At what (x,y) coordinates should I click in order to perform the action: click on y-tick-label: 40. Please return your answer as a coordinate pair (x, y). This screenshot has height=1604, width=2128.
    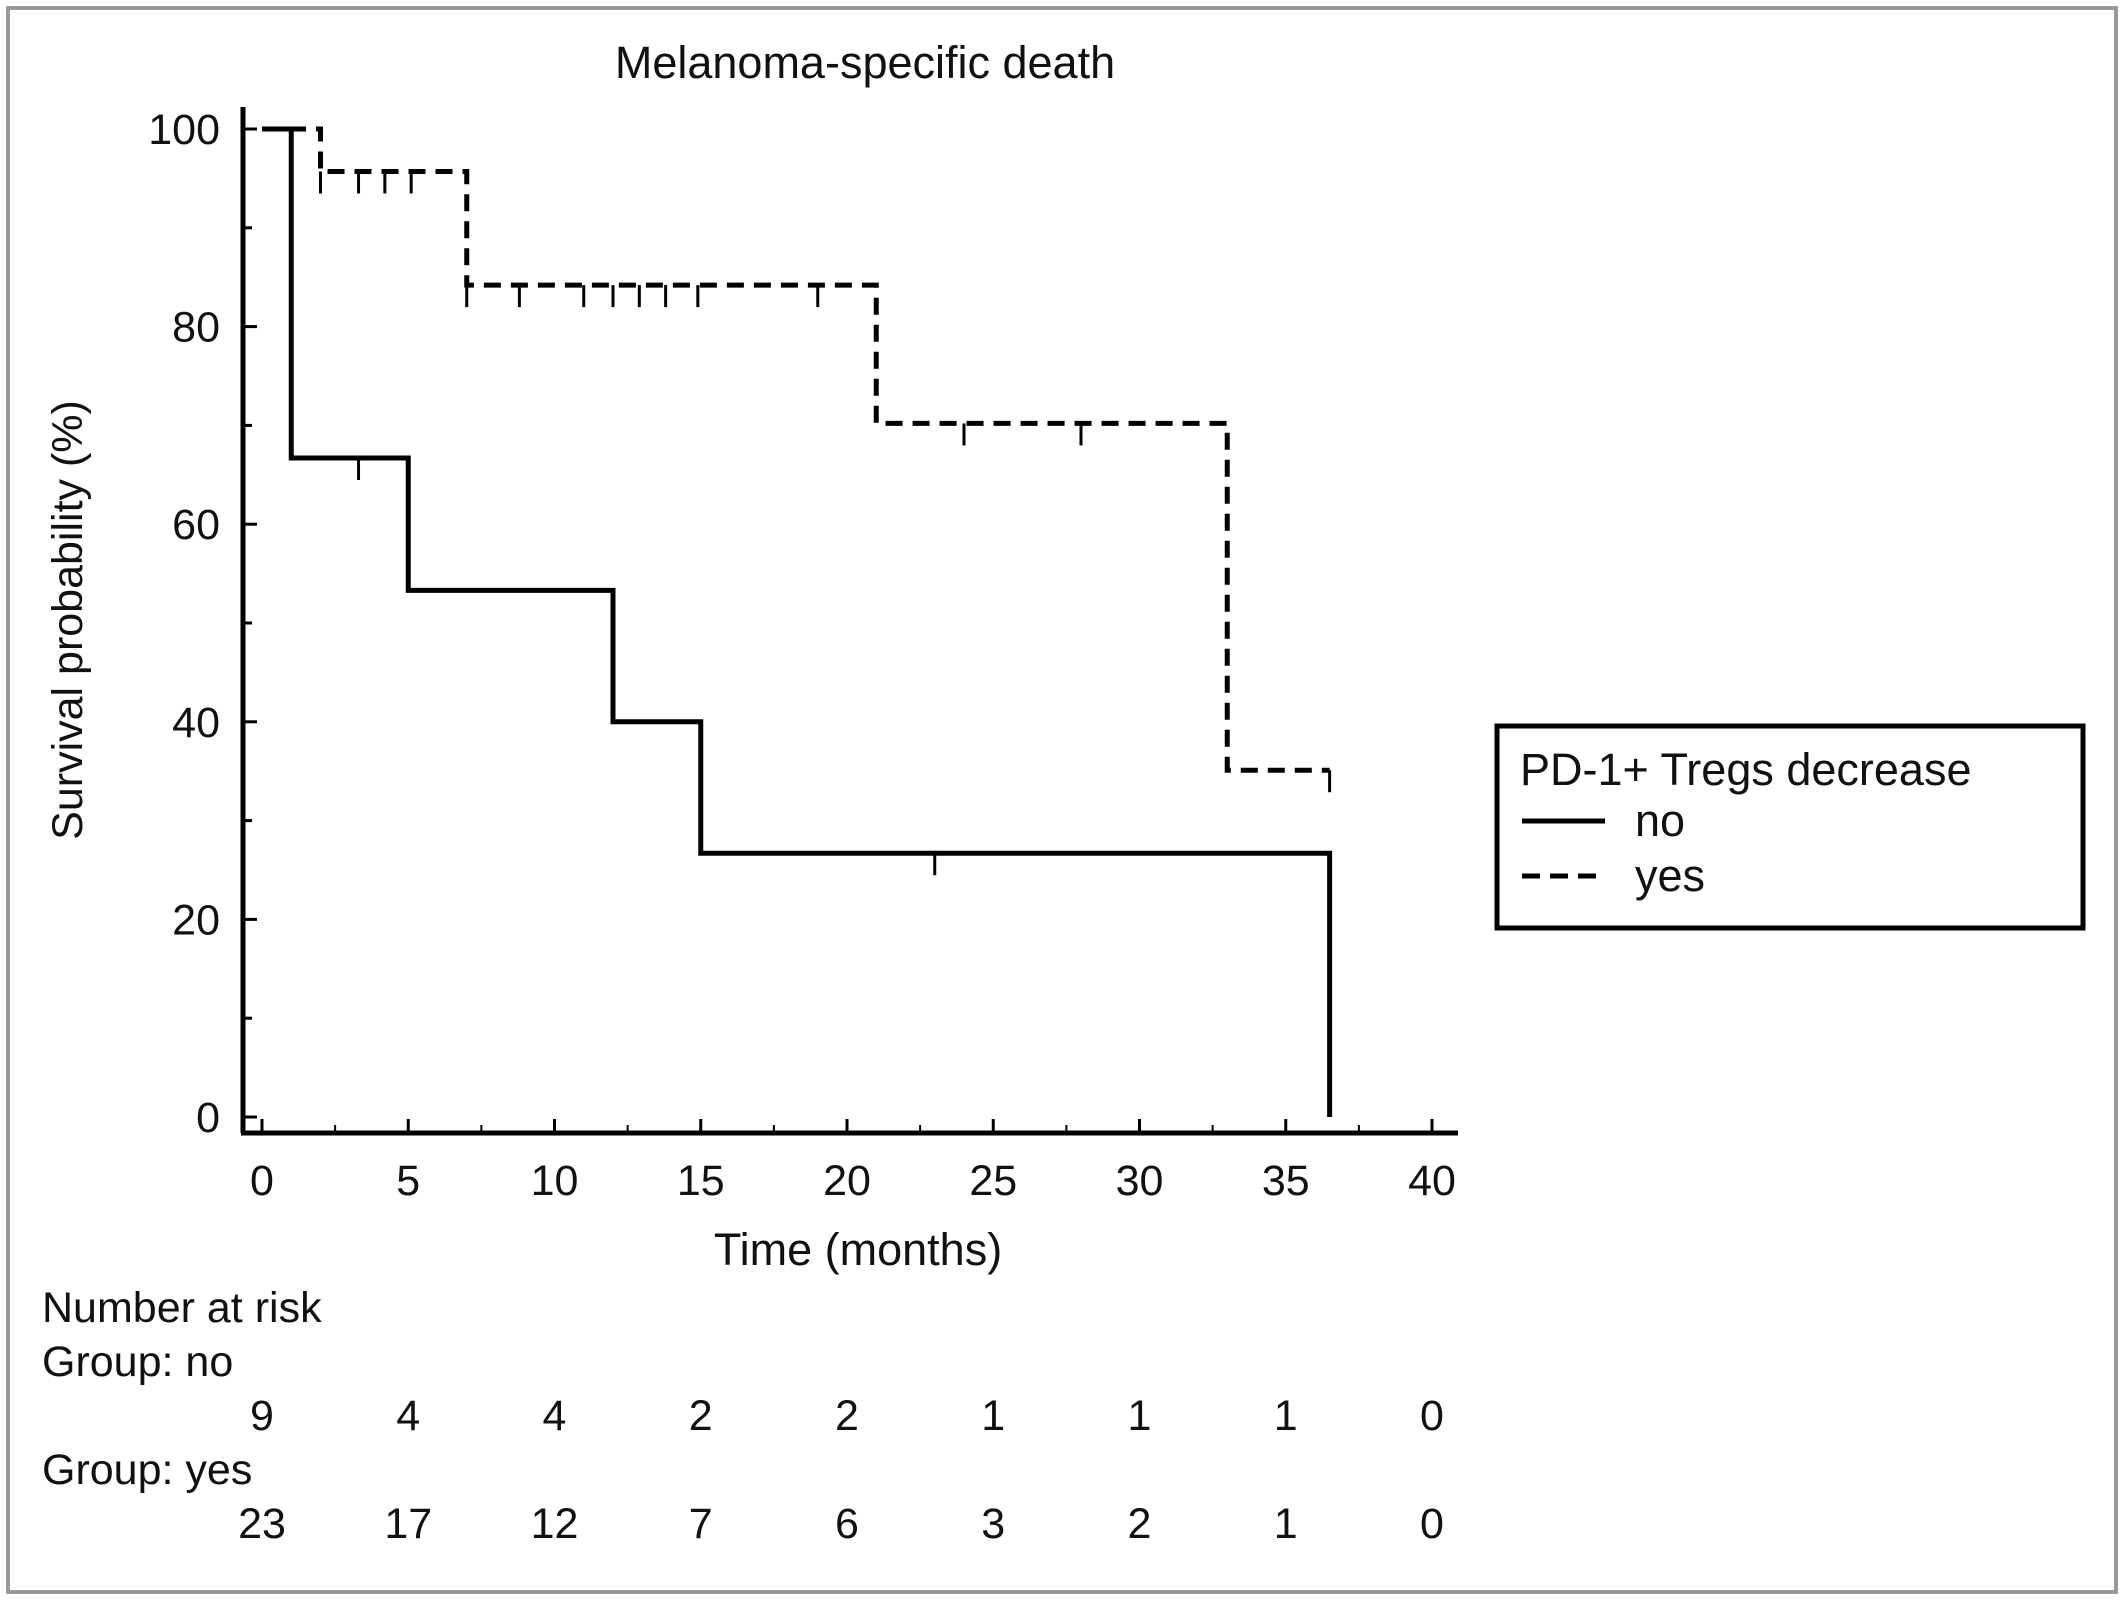
    Looking at the image, I should click on (196, 723).